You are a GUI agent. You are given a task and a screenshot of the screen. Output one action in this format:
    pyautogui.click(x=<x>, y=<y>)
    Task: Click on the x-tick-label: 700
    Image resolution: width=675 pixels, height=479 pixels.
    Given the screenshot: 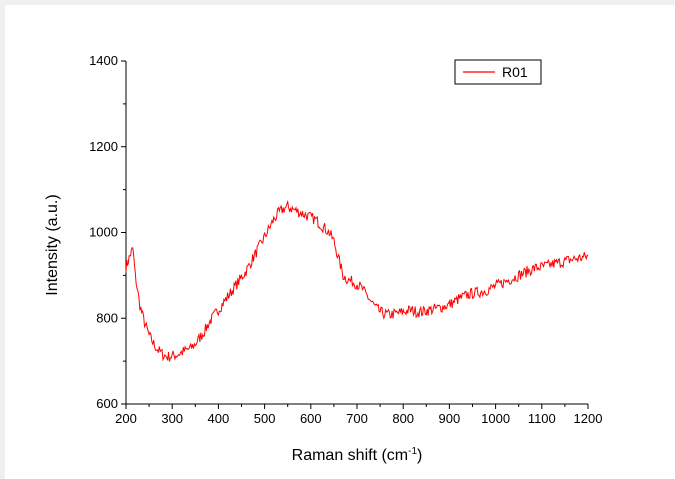 What is the action you would take?
    pyautogui.click(x=357, y=418)
    